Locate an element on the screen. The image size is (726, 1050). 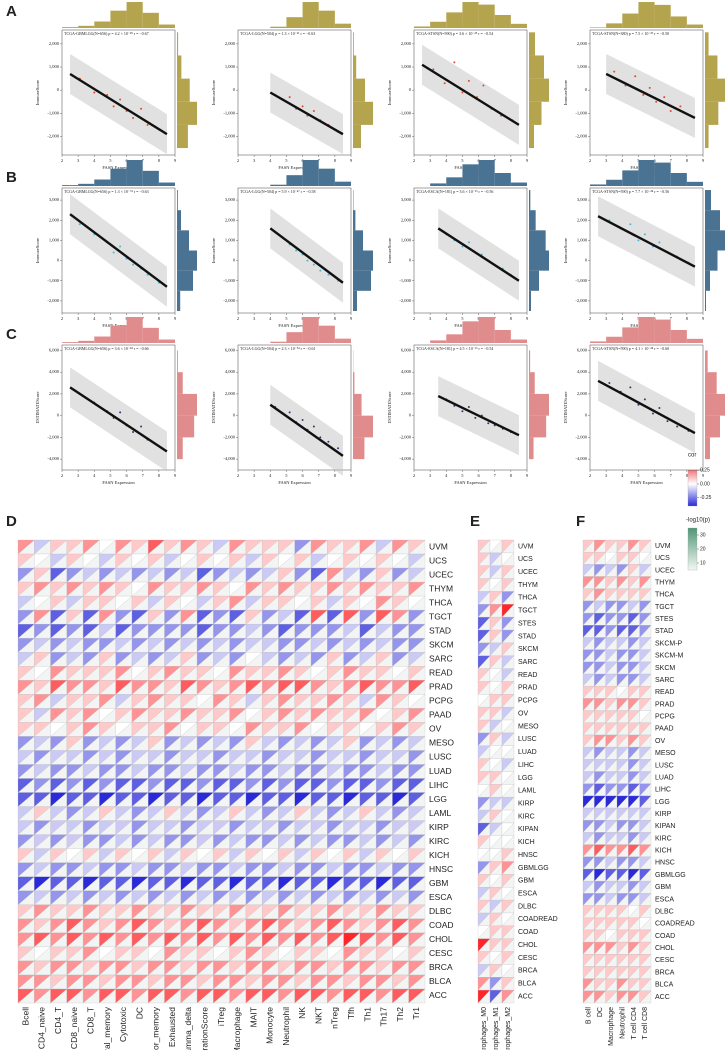
row-label: LUAD is located at coordinates (527, 752).